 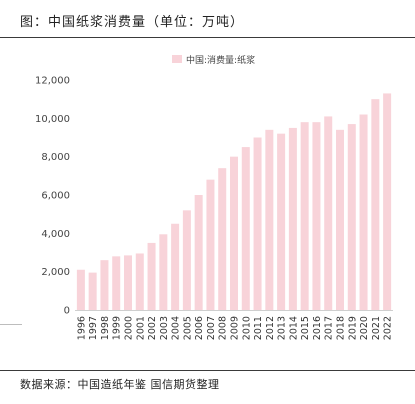 I want to click on bar-2022, so click(x=387, y=202).